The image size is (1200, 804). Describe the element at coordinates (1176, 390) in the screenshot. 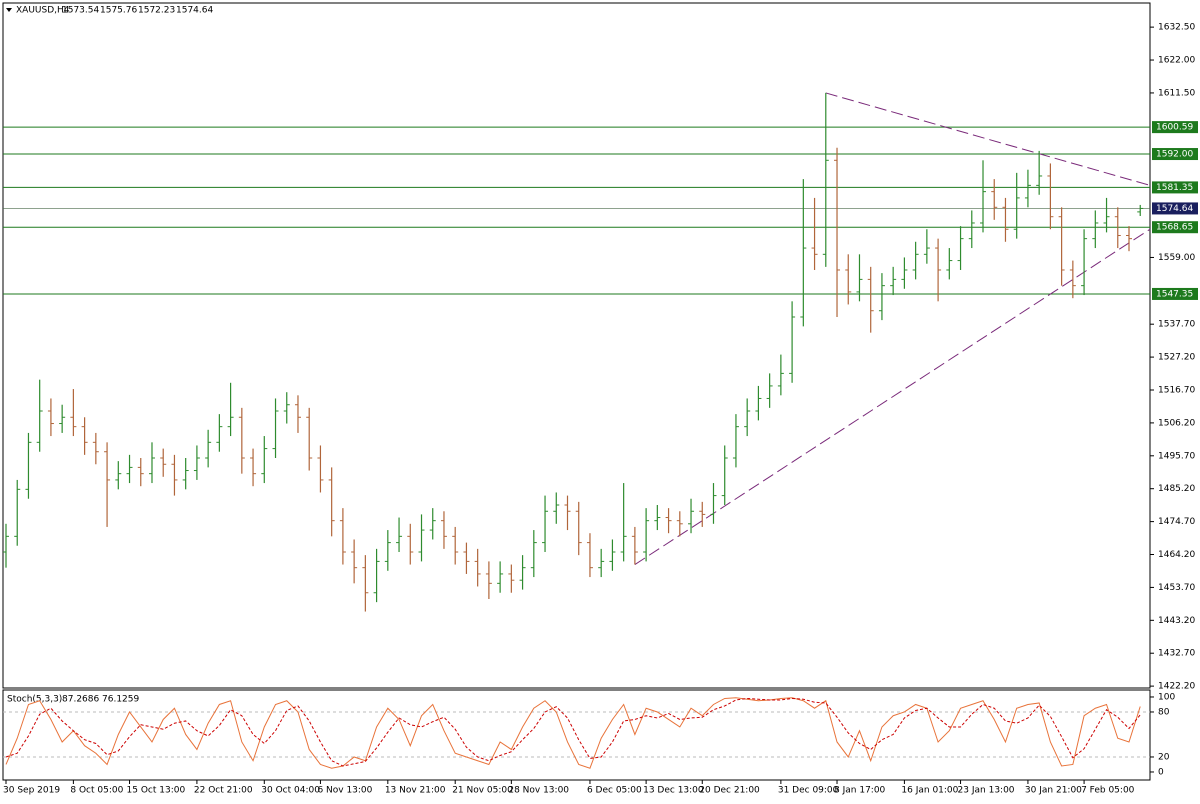

I see `y-tick-label: 1516.70` at that location.